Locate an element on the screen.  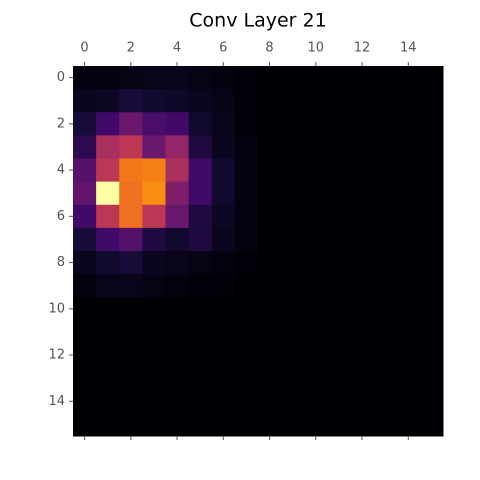
x-tick-label: 10 is located at coordinates (316, 48).